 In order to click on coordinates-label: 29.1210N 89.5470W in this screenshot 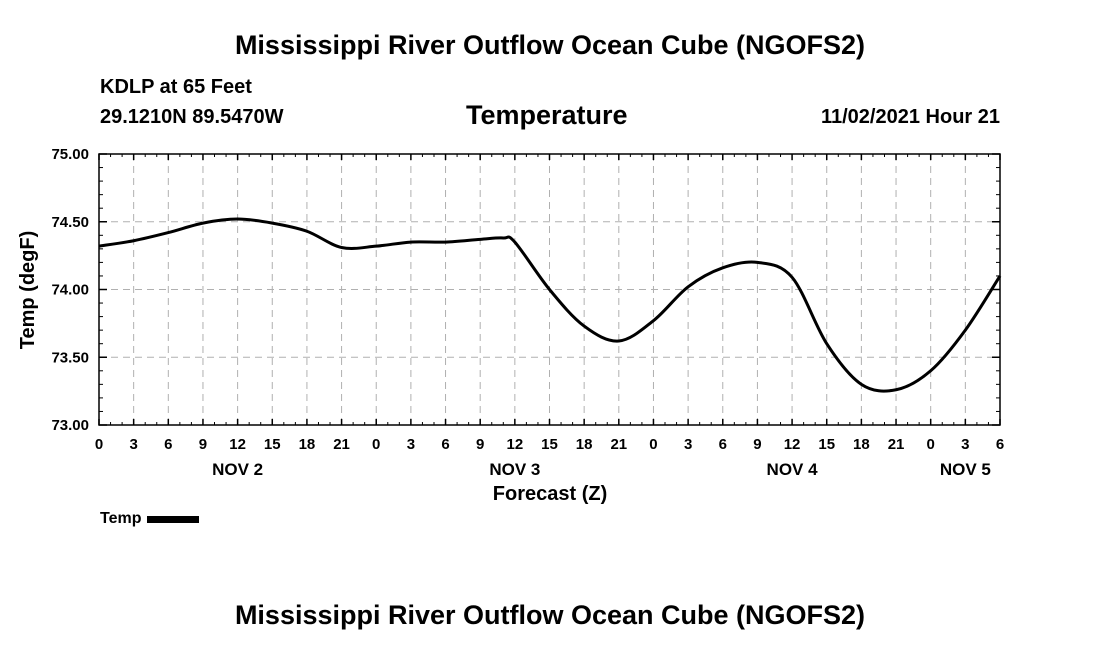, I will do `click(192, 117)`.